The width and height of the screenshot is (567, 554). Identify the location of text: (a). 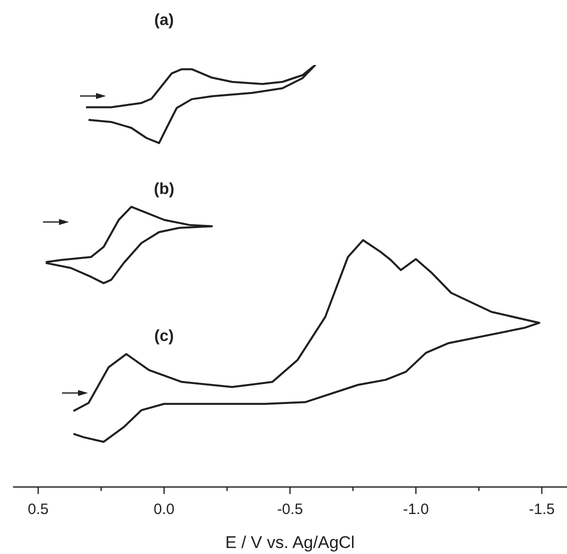
(164, 21).